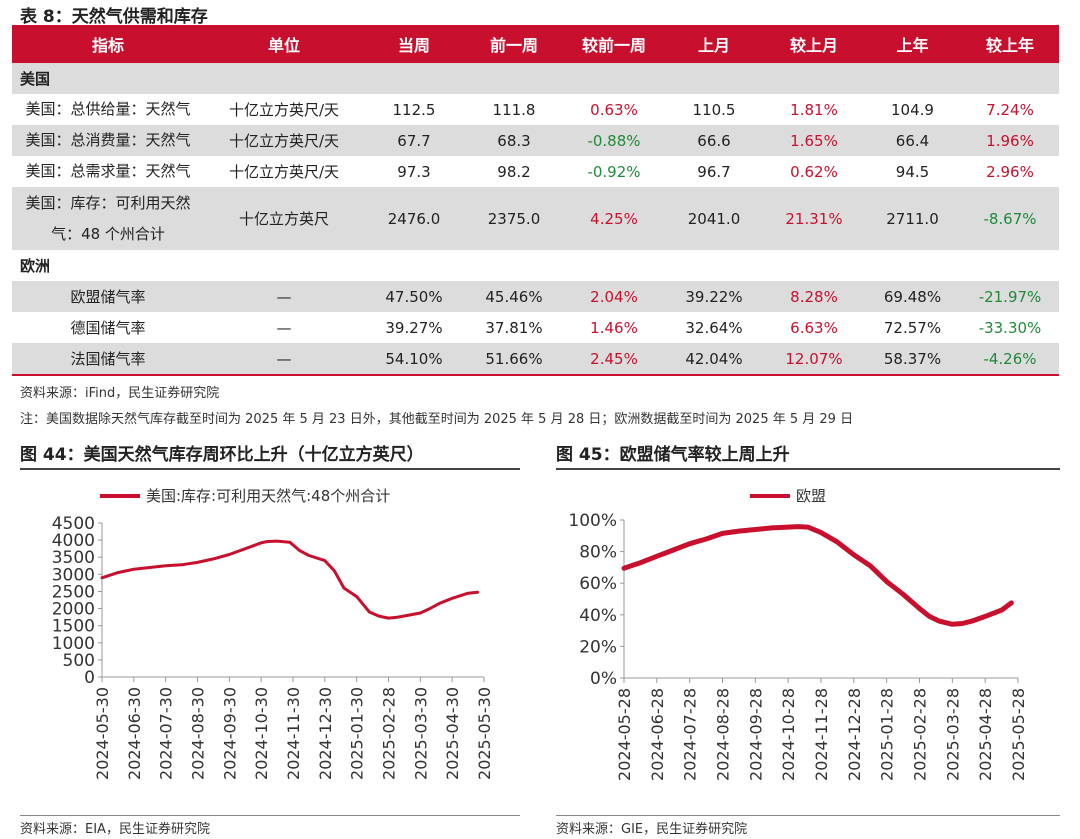  I want to click on section-label-us: 美国, so click(535, 78).